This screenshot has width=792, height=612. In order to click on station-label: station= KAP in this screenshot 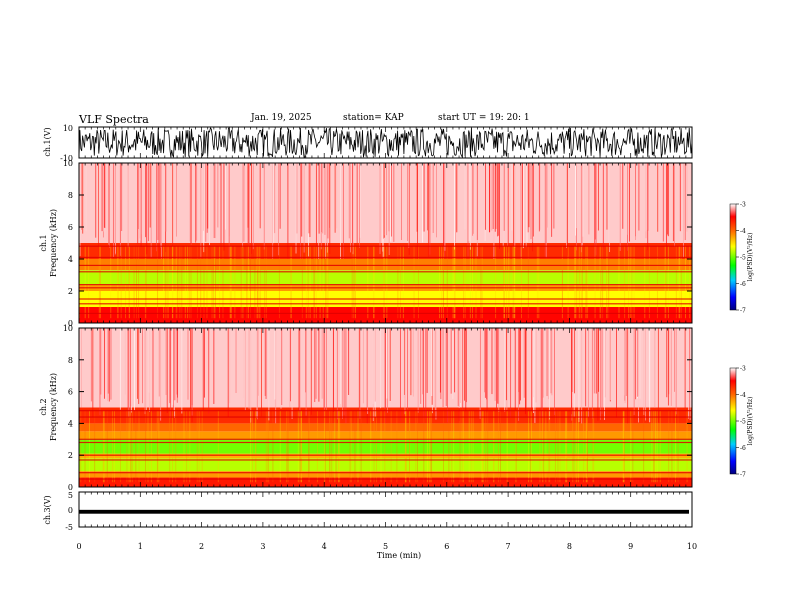, I will do `click(373, 118)`.